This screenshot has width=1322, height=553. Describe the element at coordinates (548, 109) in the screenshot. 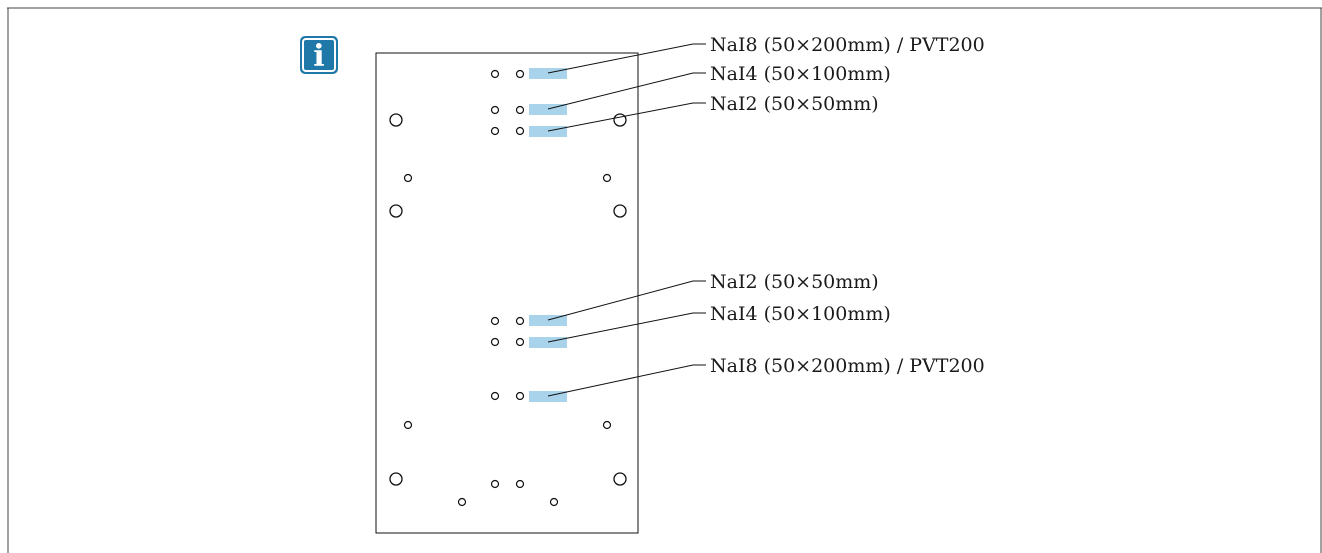

I see `detector-strip-nai4-top` at that location.